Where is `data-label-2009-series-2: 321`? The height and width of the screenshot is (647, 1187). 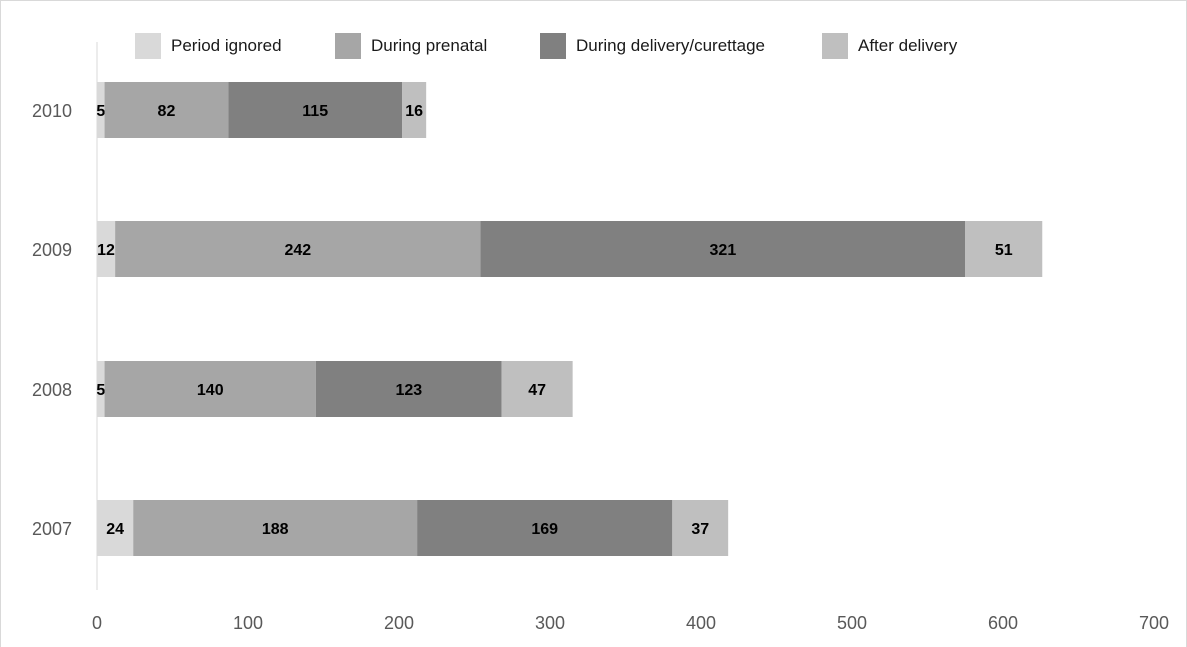 data-label-2009-series-2: 321 is located at coordinates (723, 250).